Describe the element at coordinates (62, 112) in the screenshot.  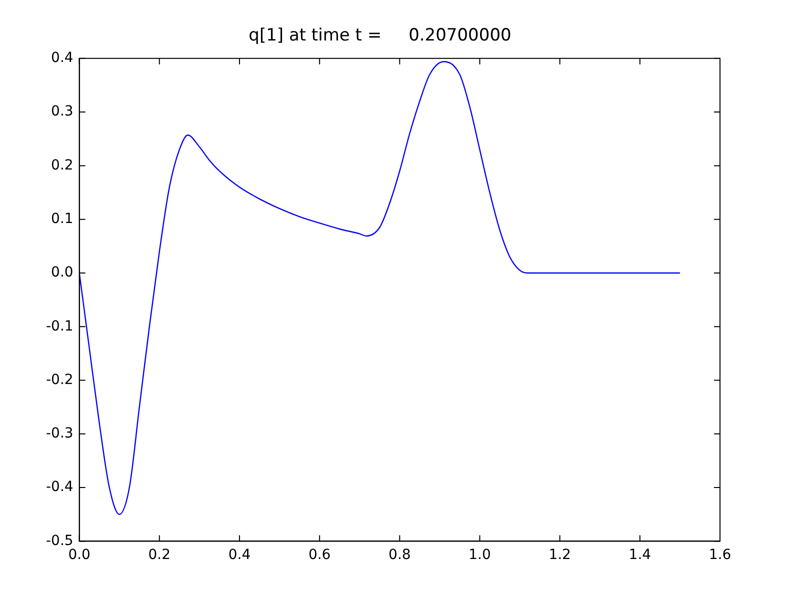
I see `y-tick-label: 0.3` at that location.